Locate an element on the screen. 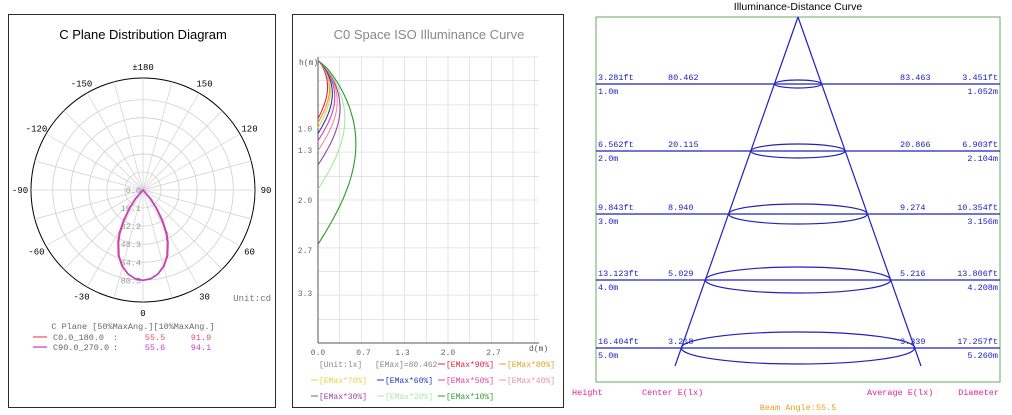 The height and width of the screenshot is (415, 1012). polar-radial-label: 80.5 is located at coordinates (131, 281).